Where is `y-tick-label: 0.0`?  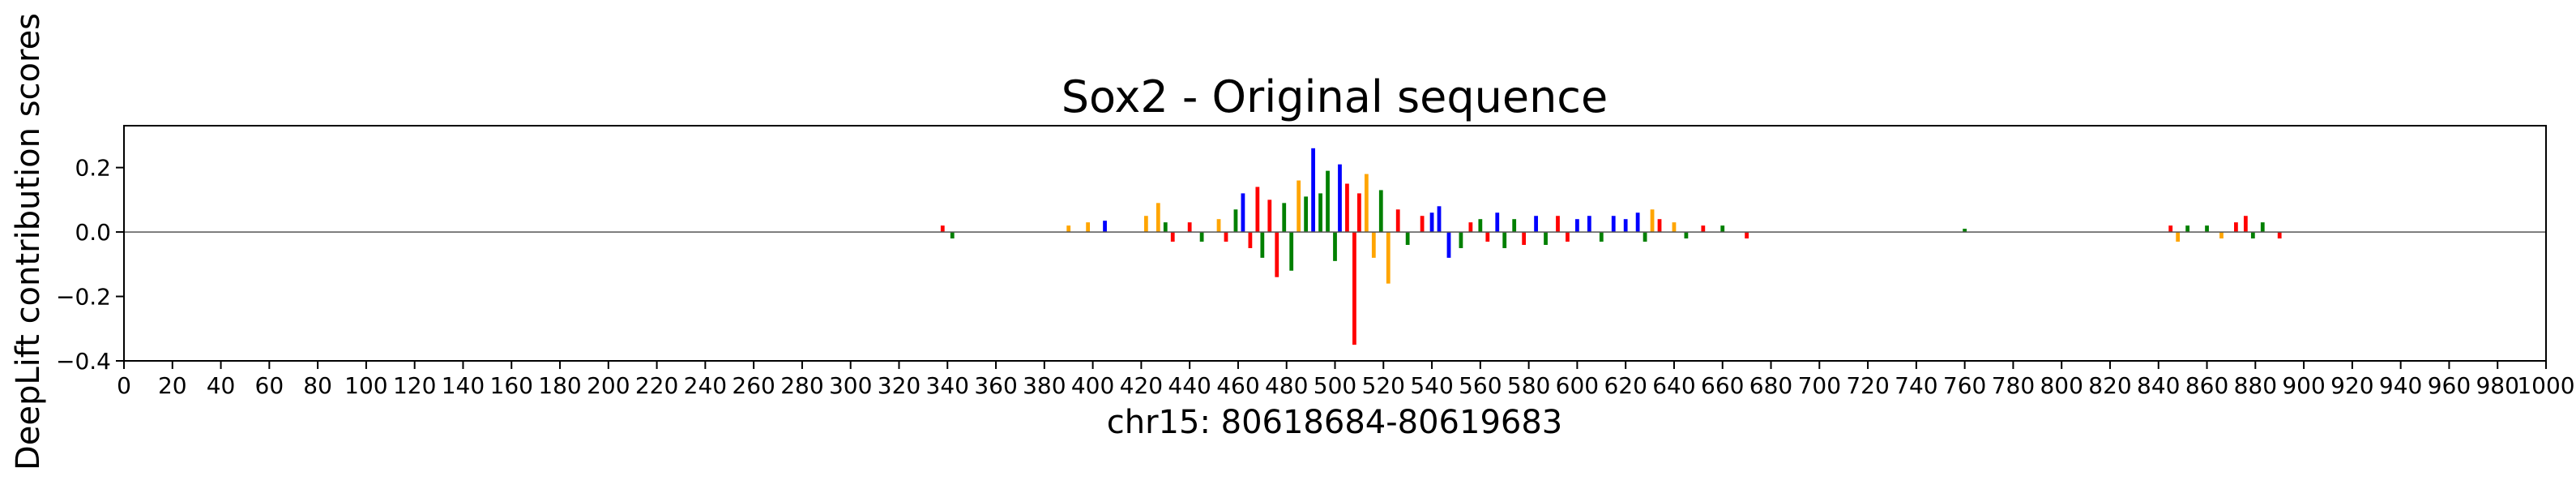
y-tick-label: 0.0 is located at coordinates (93, 232).